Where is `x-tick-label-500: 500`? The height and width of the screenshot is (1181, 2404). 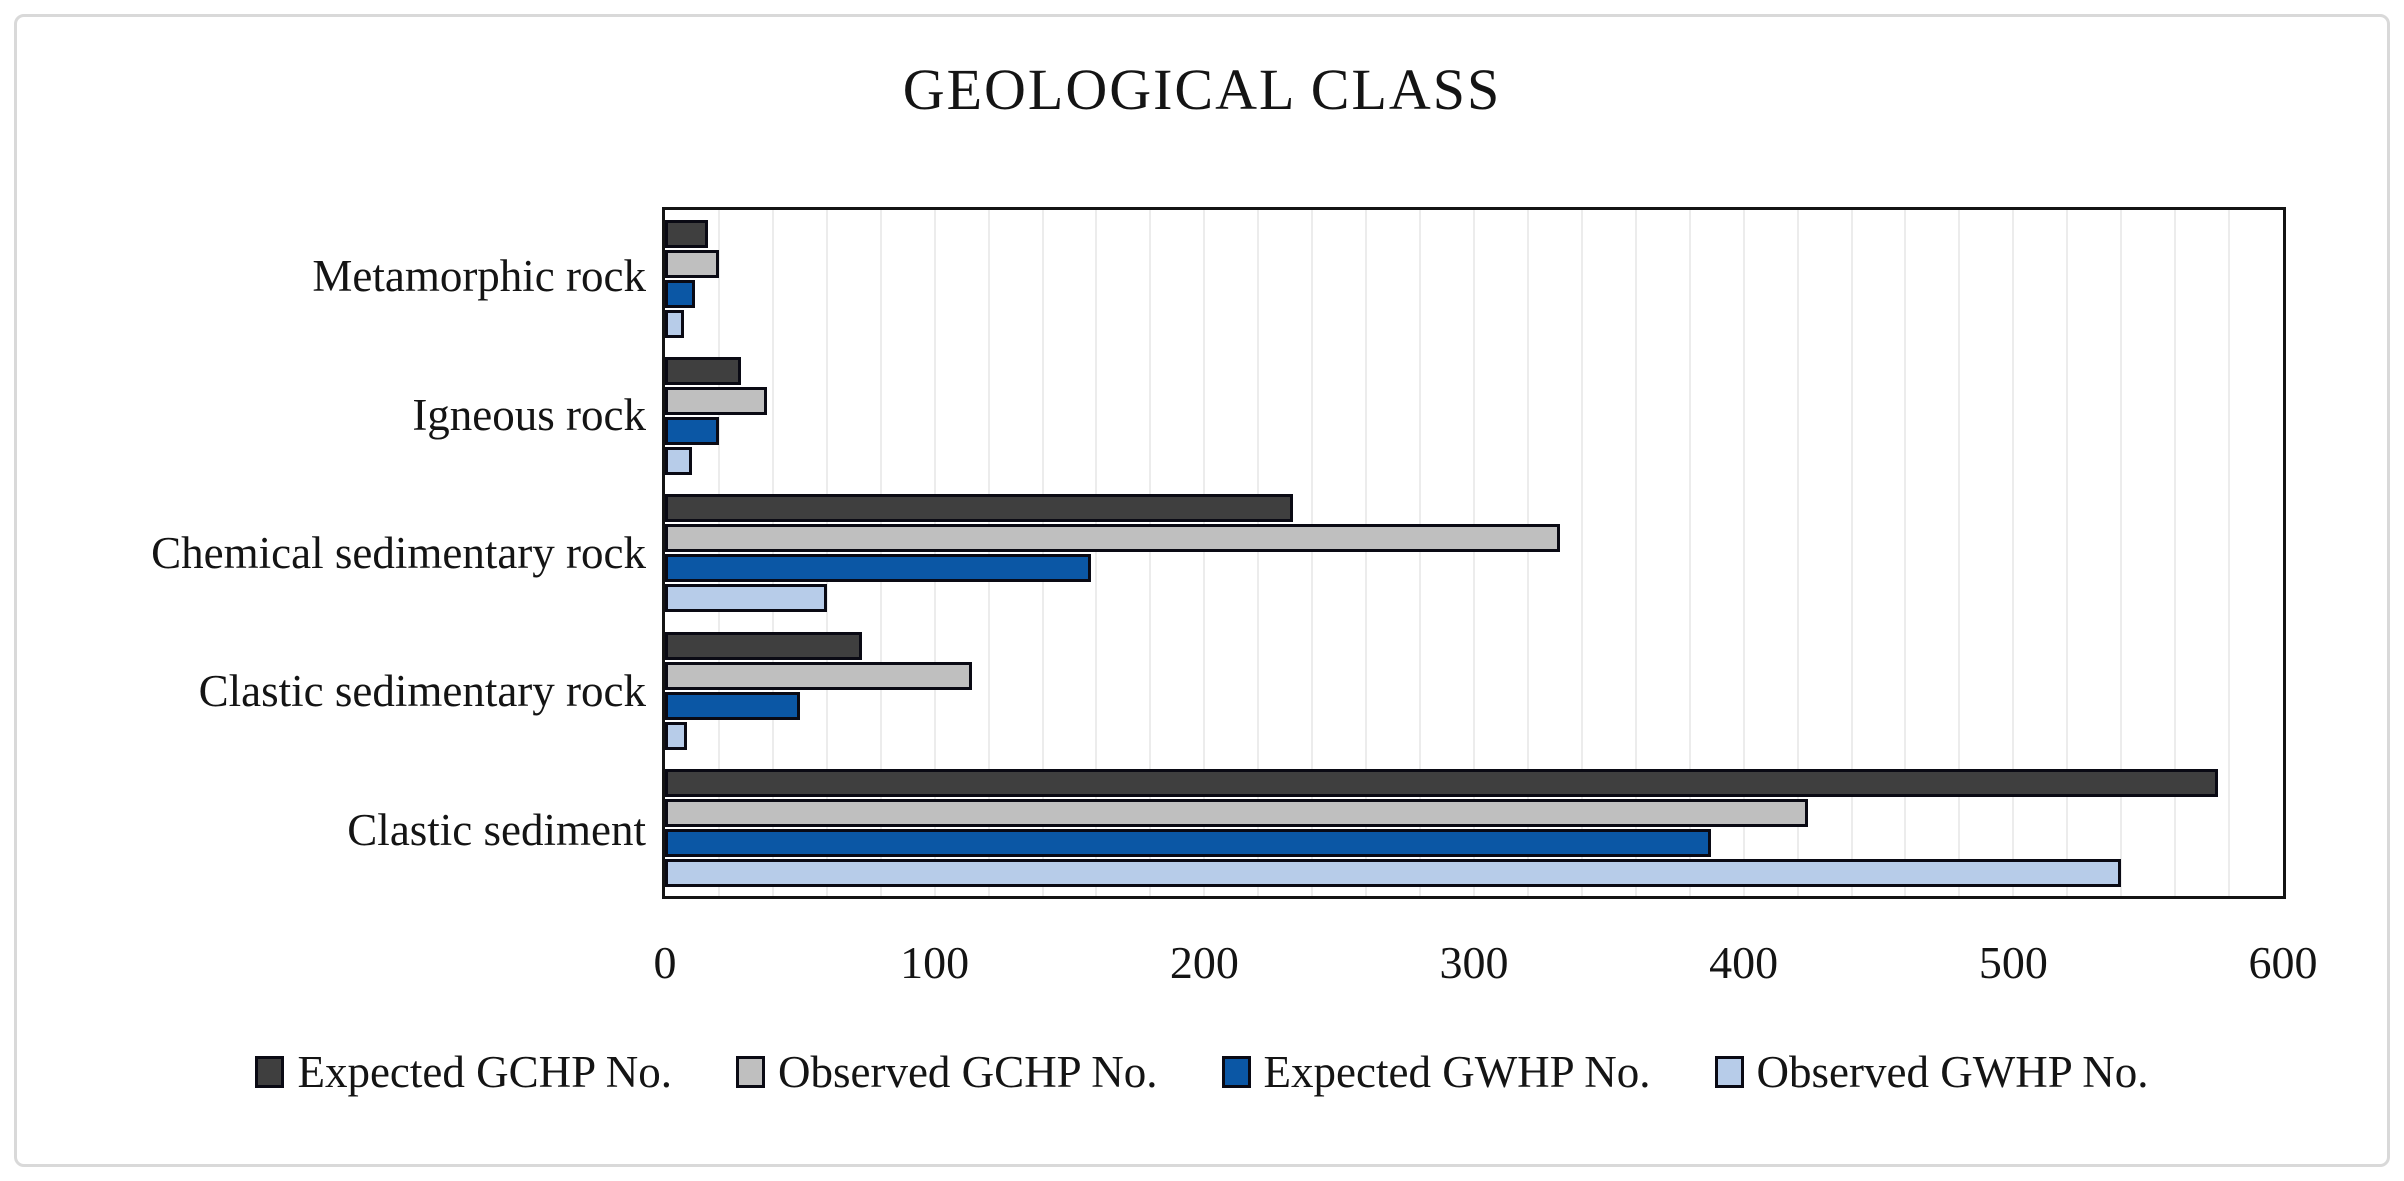 x-tick-label-500: 500 is located at coordinates (2013, 962).